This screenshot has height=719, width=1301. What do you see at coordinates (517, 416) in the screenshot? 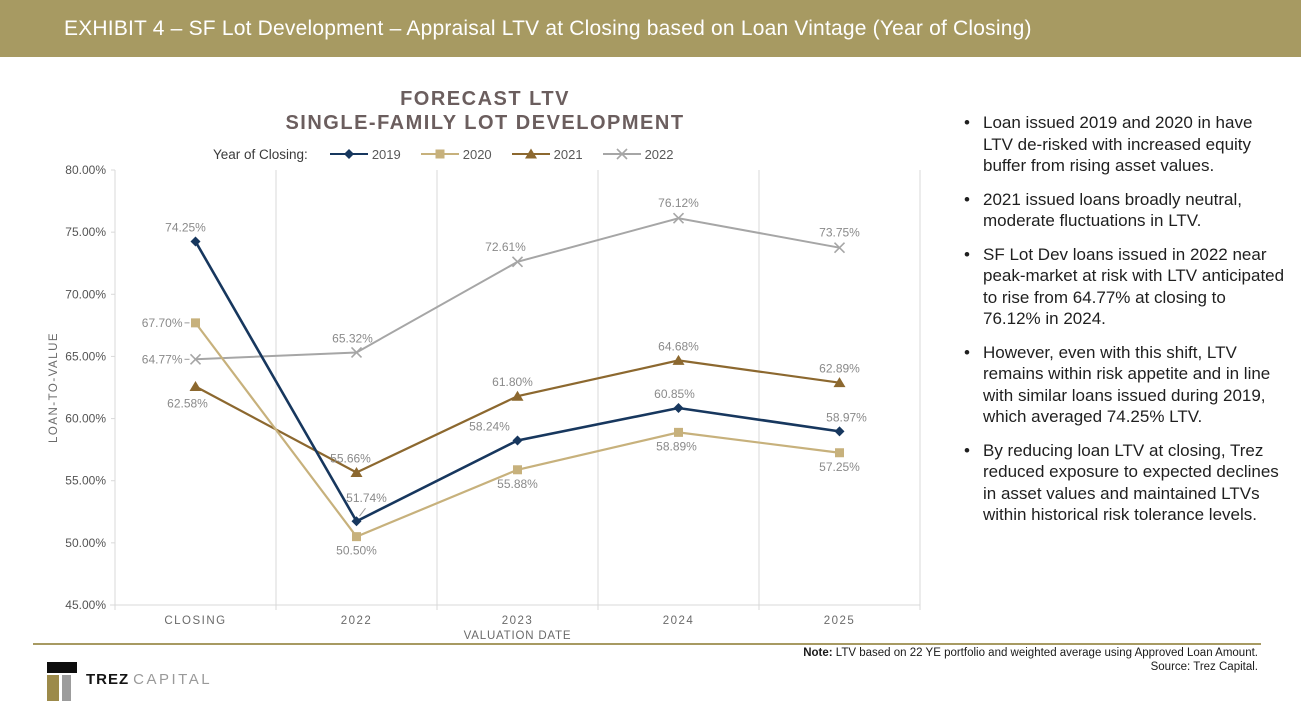
I see `series-2021` at bounding box center [517, 416].